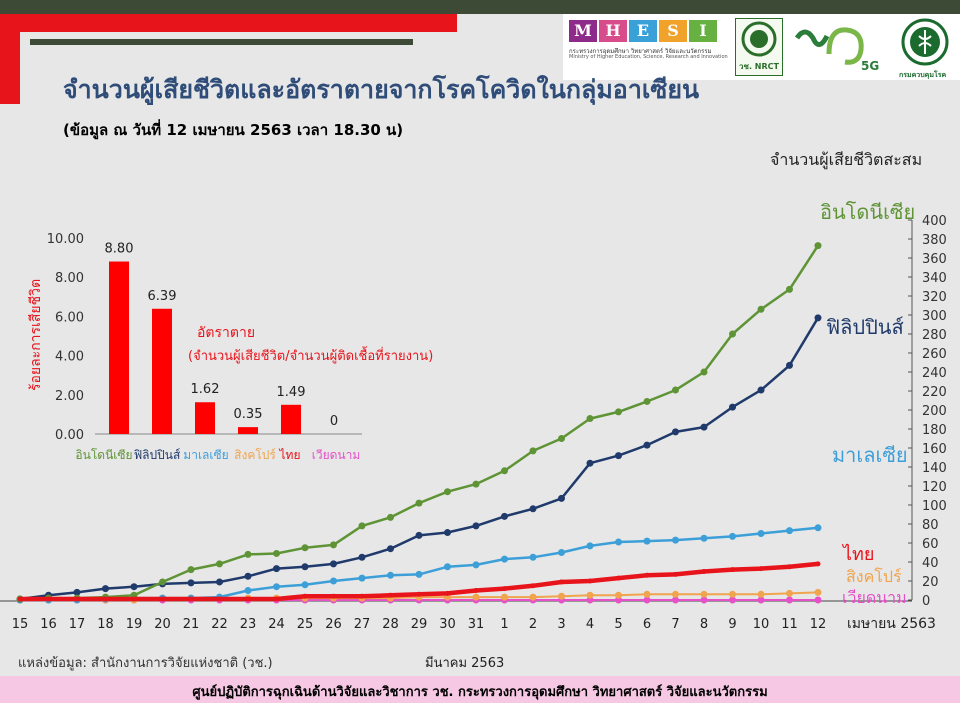 The image size is (960, 703). What do you see at coordinates (77, 624) in the screenshot?
I see `line-chart-x-tick-label: 17` at bounding box center [77, 624].